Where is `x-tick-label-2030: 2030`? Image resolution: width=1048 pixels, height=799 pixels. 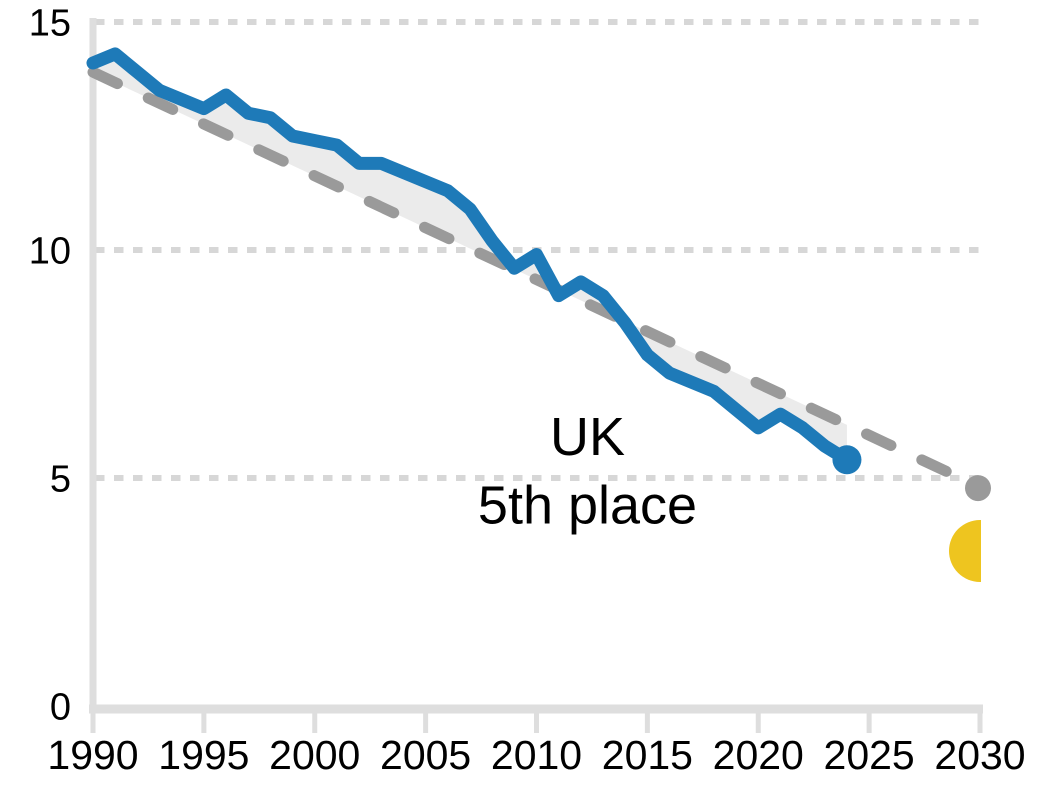
x-tick-label-2030: 2030 is located at coordinates (979, 755).